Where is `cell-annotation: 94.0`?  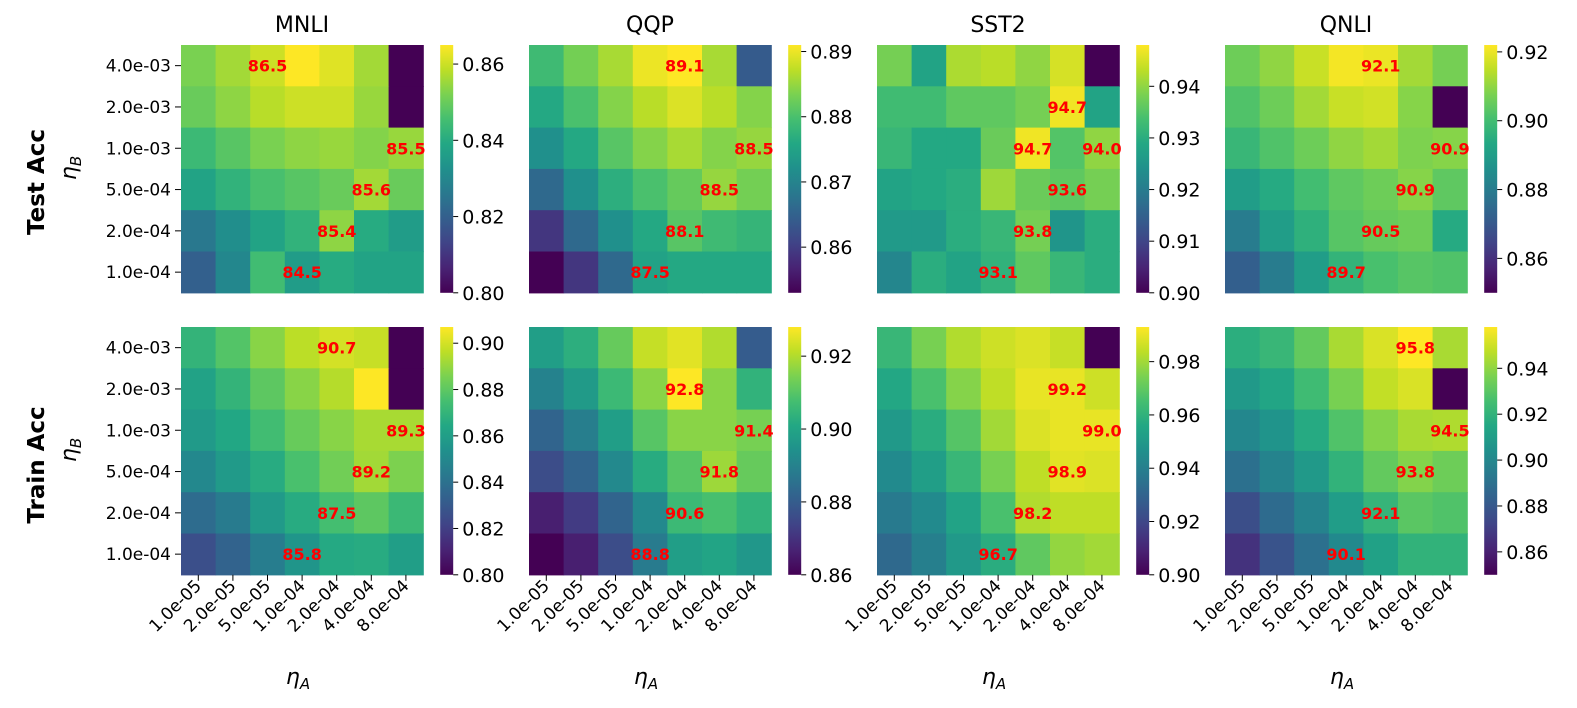 cell-annotation: 94.0 is located at coordinates (1101, 148).